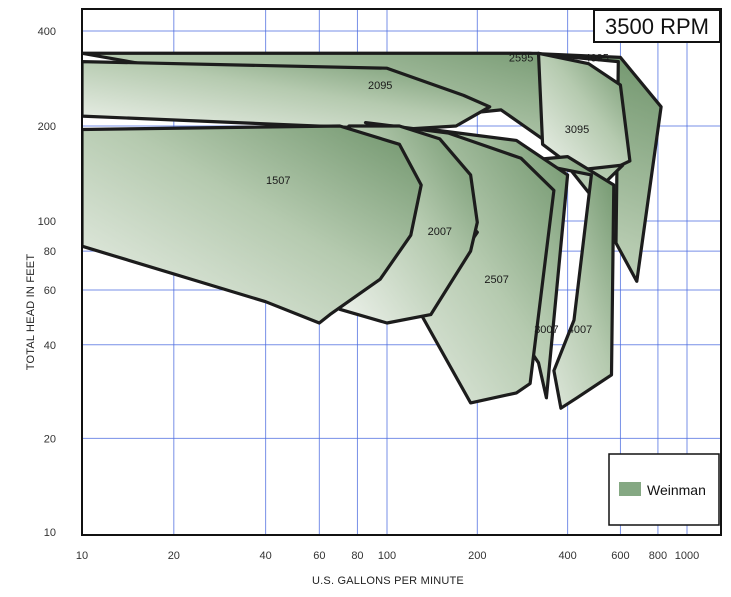 This screenshot has width=731, height=597. I want to click on legend-label-weinman: Weinman, so click(676, 490).